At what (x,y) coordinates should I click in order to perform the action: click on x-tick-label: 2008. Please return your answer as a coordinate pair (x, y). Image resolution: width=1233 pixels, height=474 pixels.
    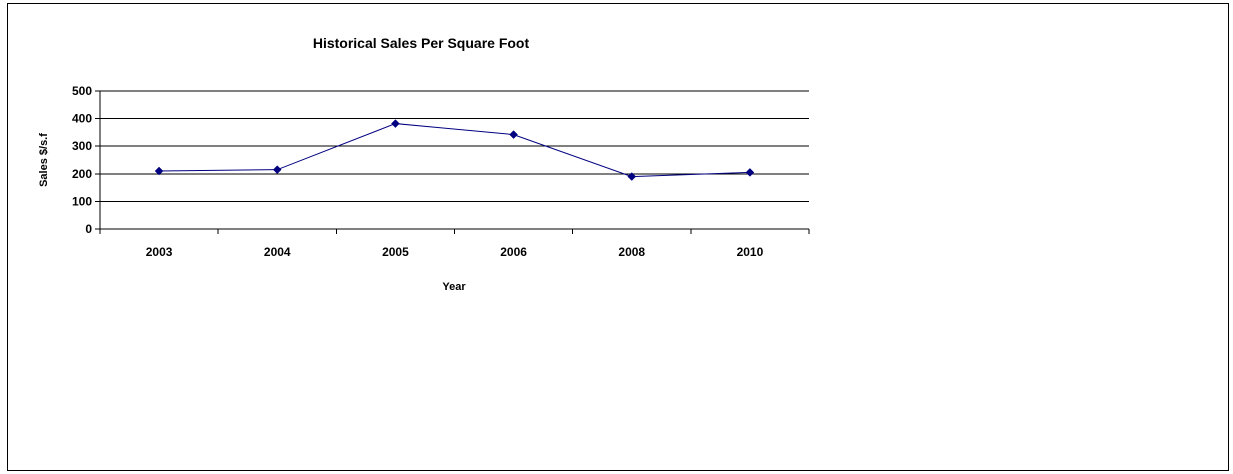
    Looking at the image, I should click on (631, 252).